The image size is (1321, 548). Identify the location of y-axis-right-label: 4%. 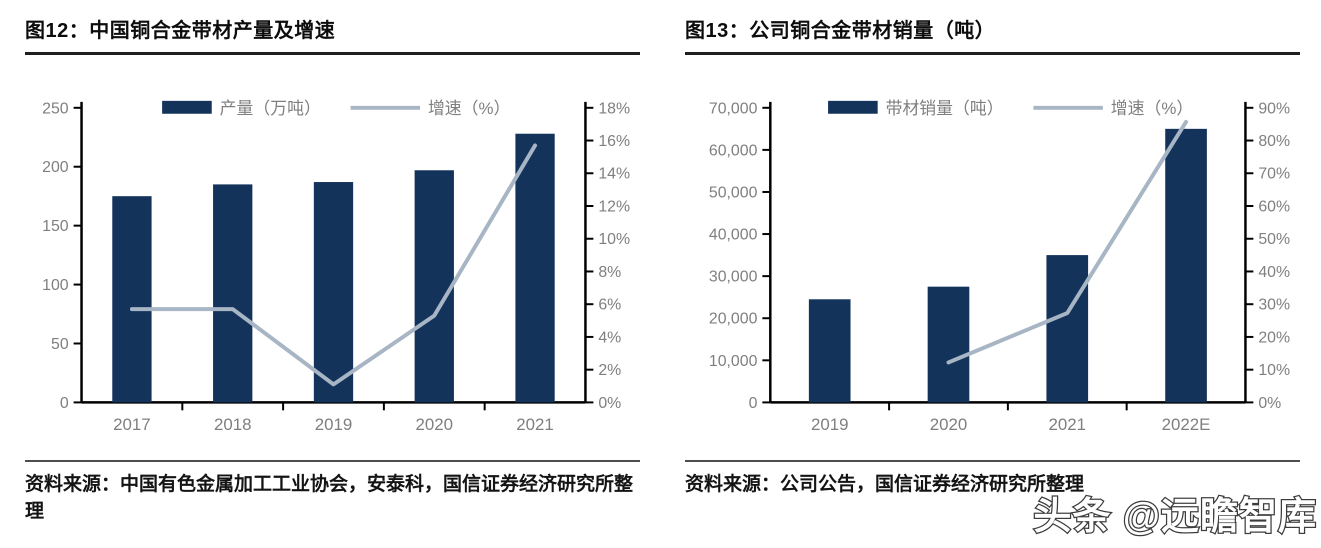
(609, 337).